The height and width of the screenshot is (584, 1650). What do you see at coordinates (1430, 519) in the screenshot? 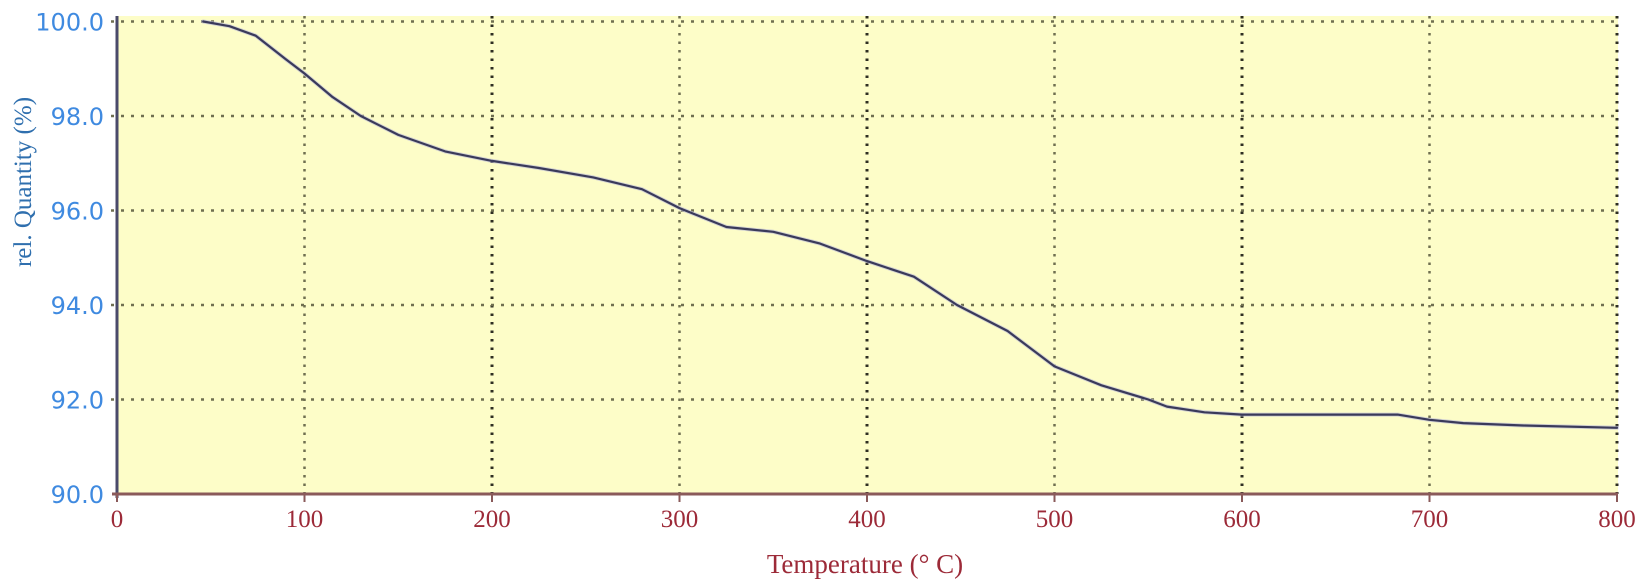
I see `x-tick-label: 700` at bounding box center [1430, 519].